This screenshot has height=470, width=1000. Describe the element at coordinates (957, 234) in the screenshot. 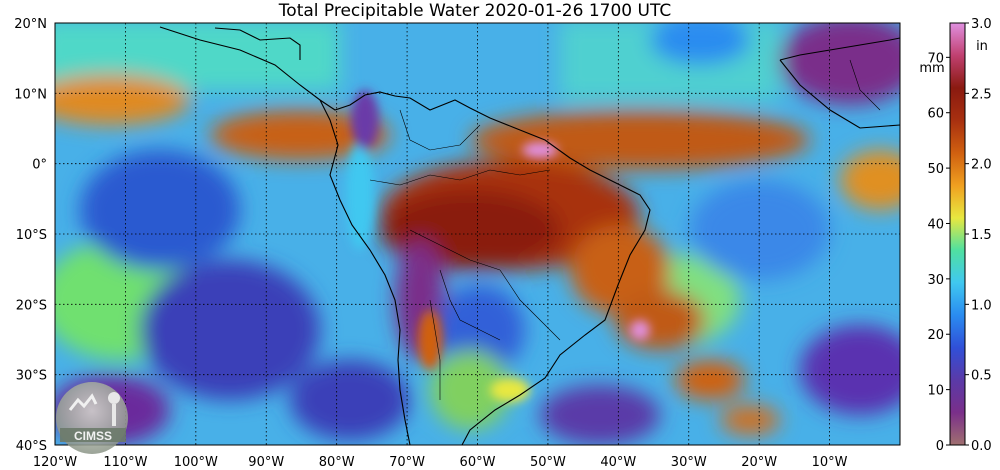

I see `colorbar-scale` at that location.